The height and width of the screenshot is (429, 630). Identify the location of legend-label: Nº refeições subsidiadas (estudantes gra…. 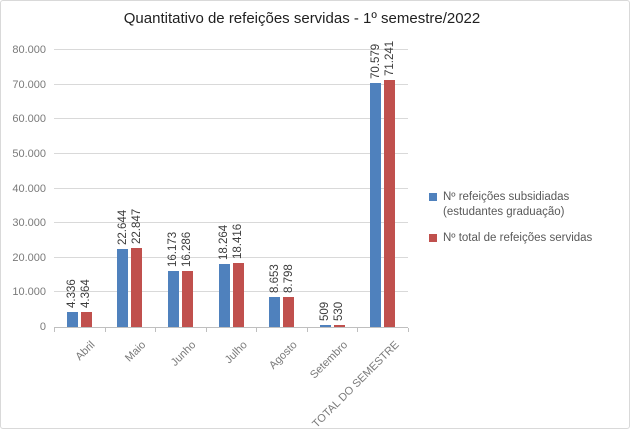
(506, 204).